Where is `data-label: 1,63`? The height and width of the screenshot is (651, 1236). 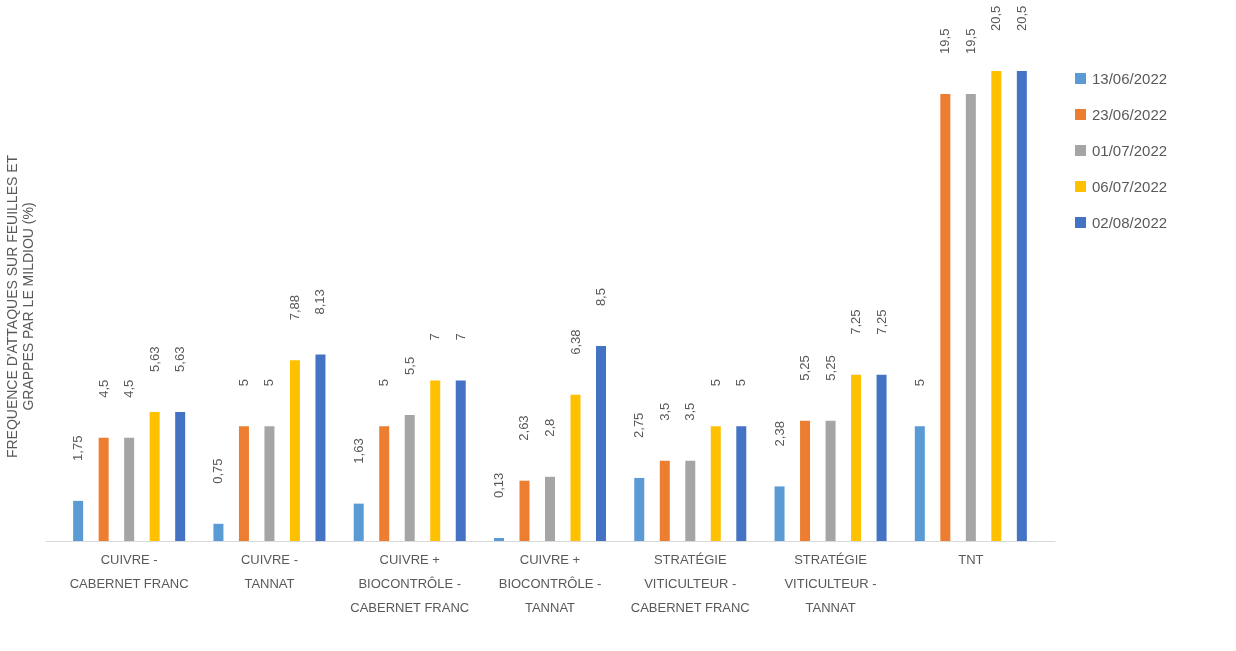 data-label: 1,63 is located at coordinates (358, 451).